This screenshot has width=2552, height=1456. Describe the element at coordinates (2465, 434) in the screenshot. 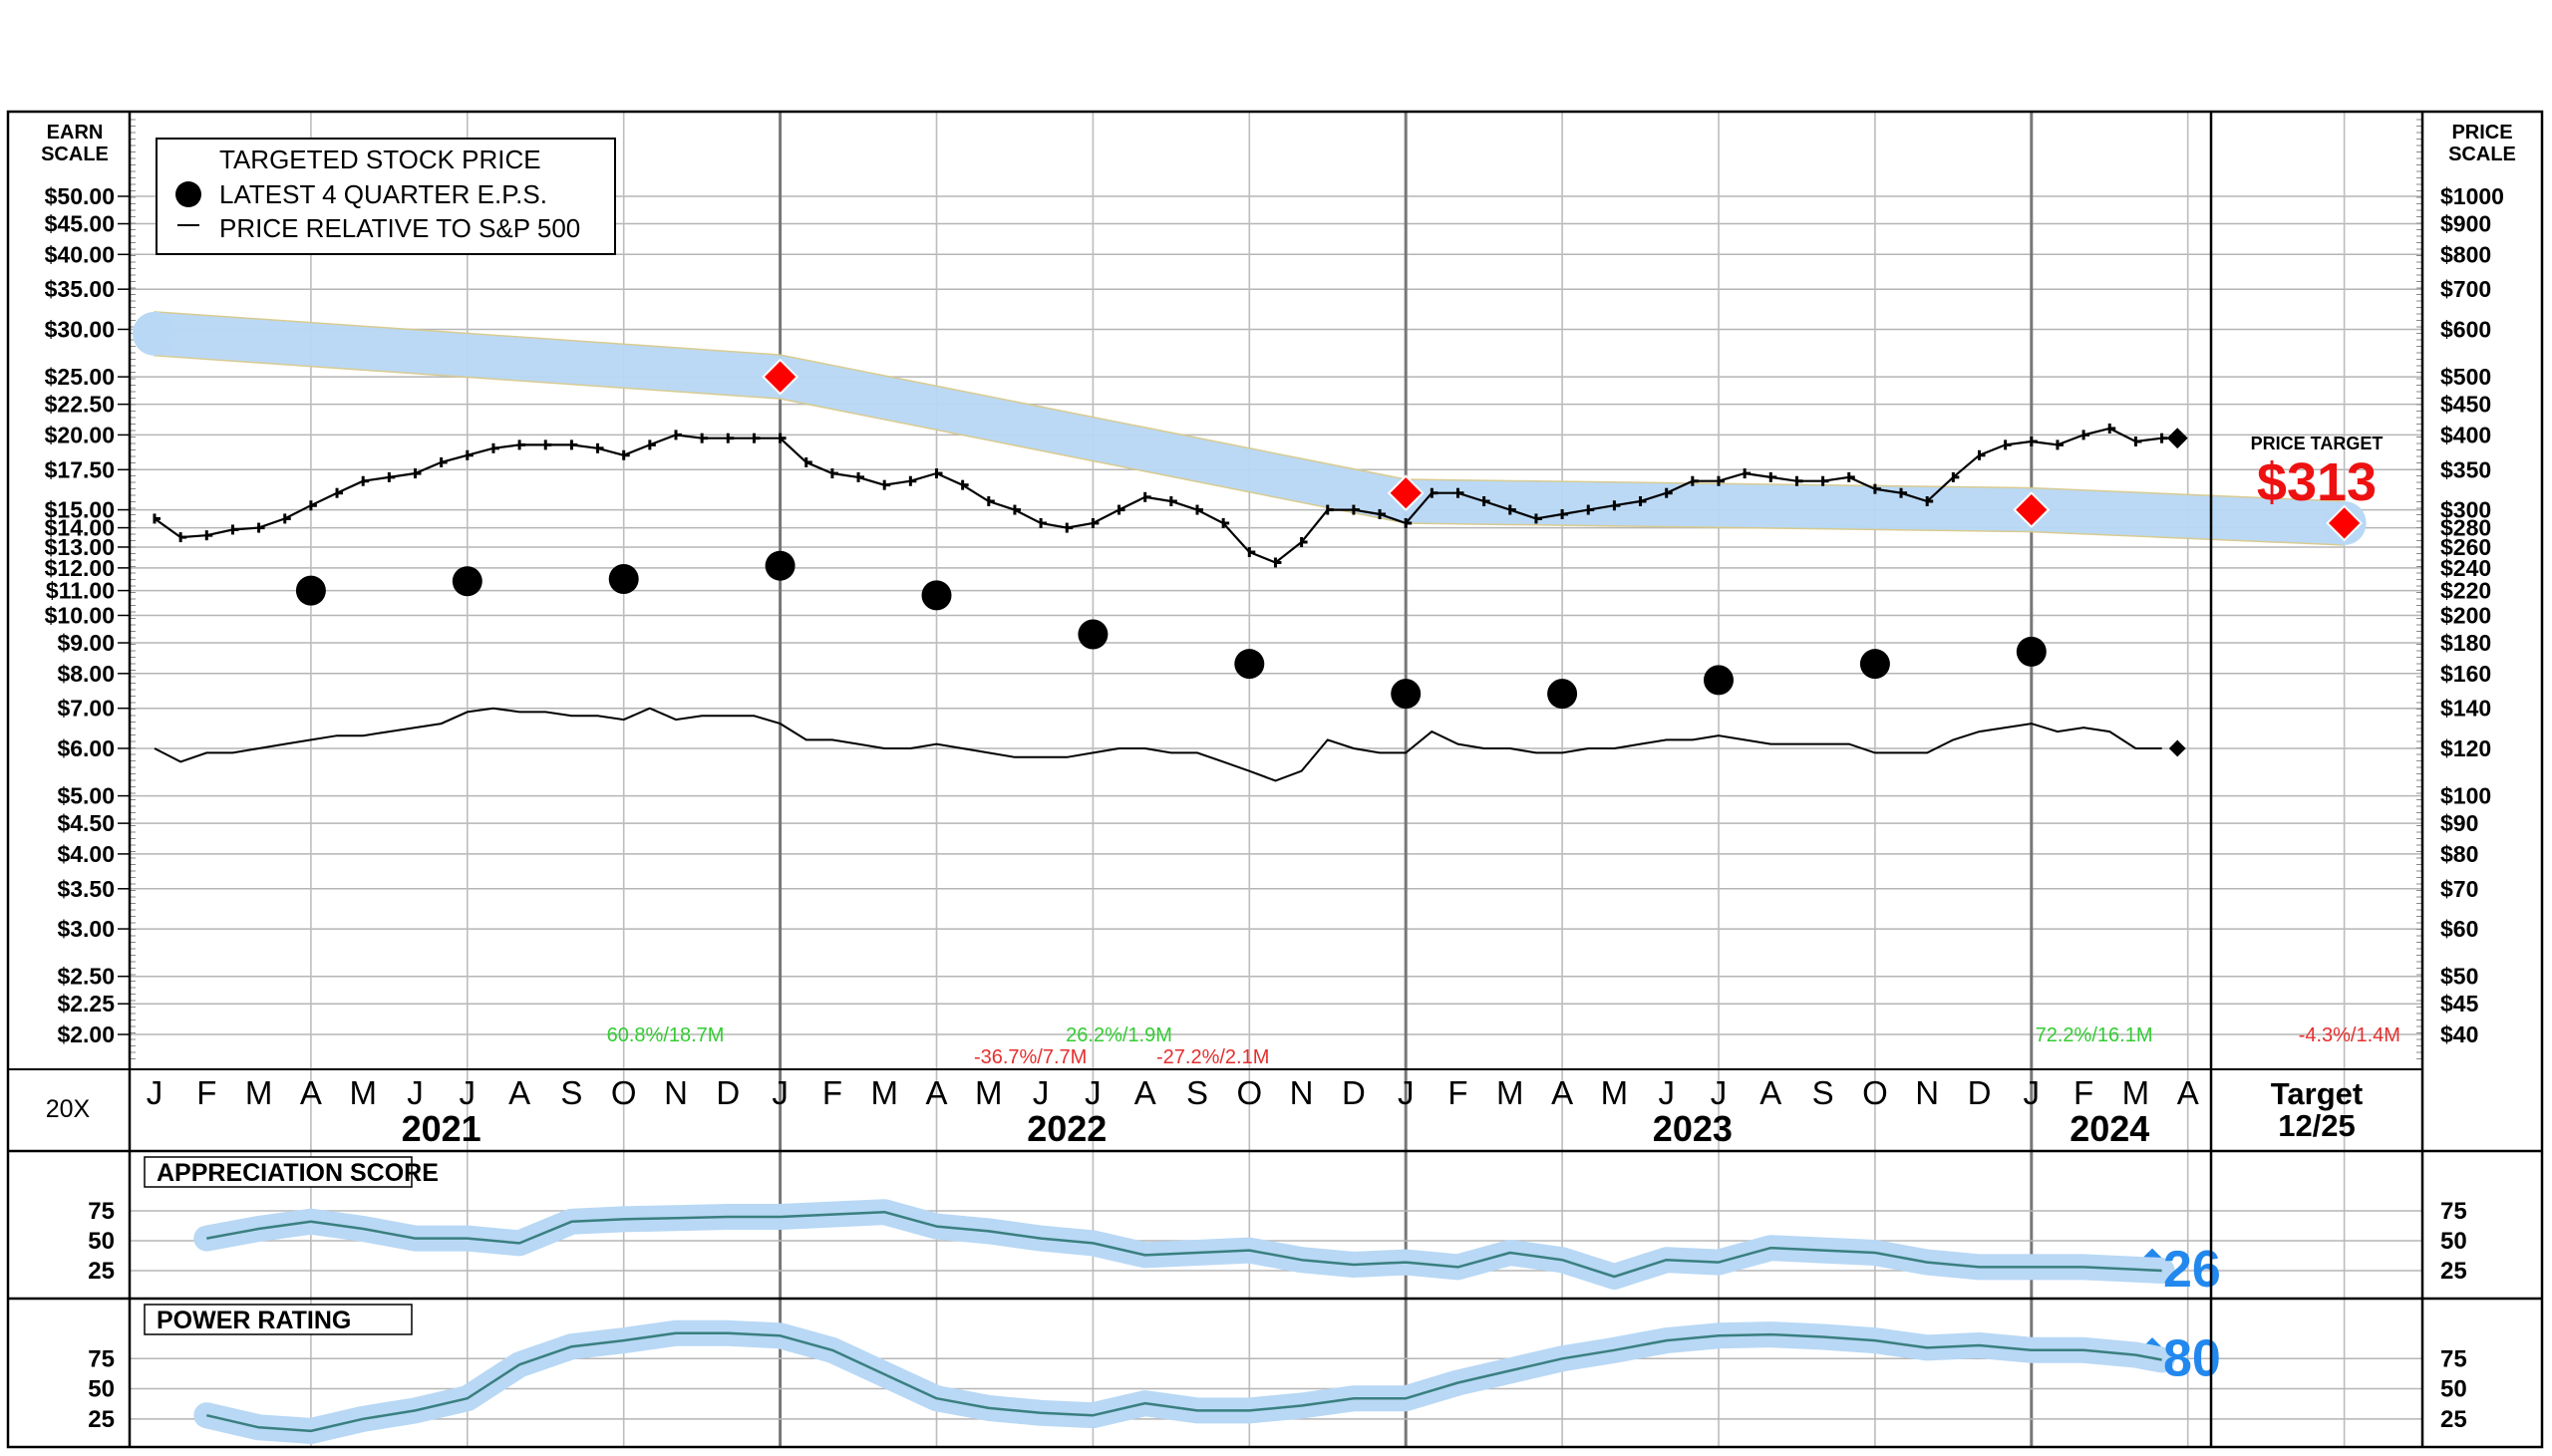

I see `right-tick-label: $400` at that location.